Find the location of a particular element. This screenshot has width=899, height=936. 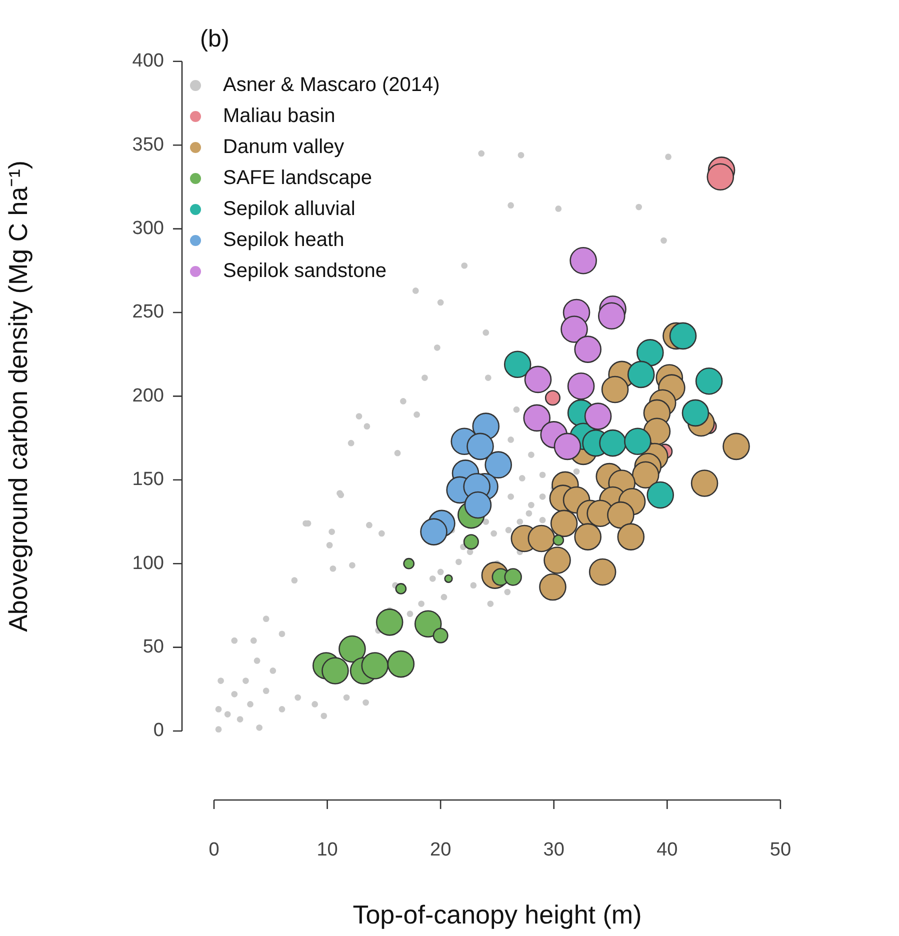

legend-label: Sepilok heath is located at coordinates (283, 240).